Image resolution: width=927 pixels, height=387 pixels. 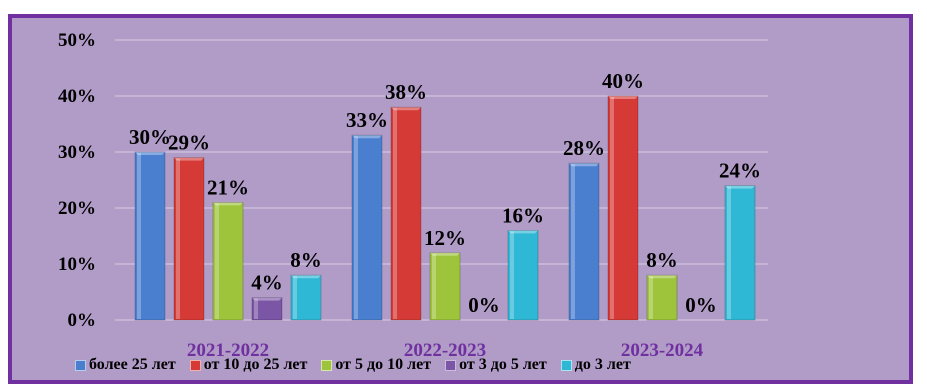 What do you see at coordinates (228, 350) in the screenshot?
I see `category-label: 2021-2022` at bounding box center [228, 350].